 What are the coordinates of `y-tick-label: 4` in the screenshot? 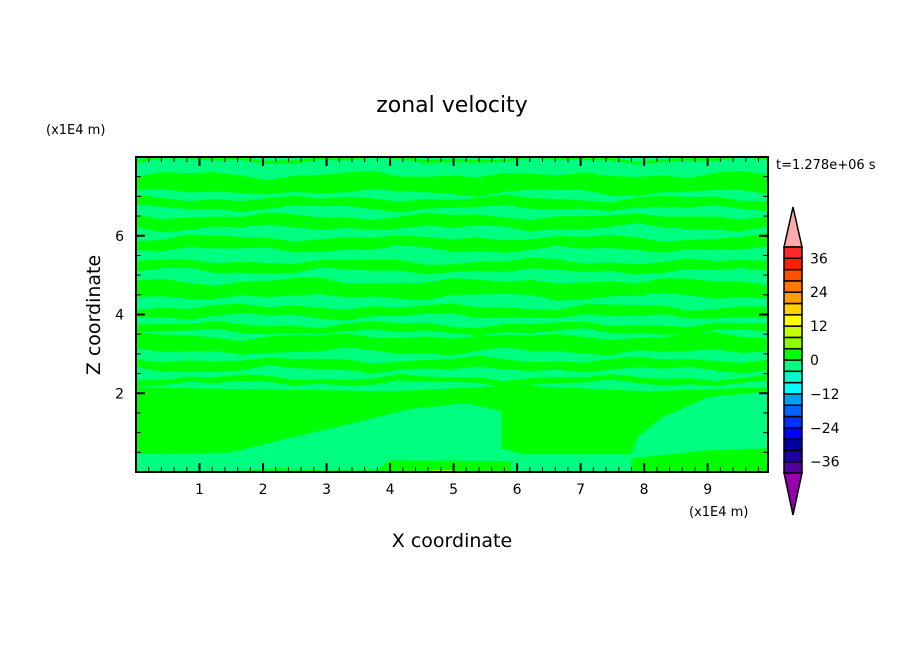 It's located at (119, 316).